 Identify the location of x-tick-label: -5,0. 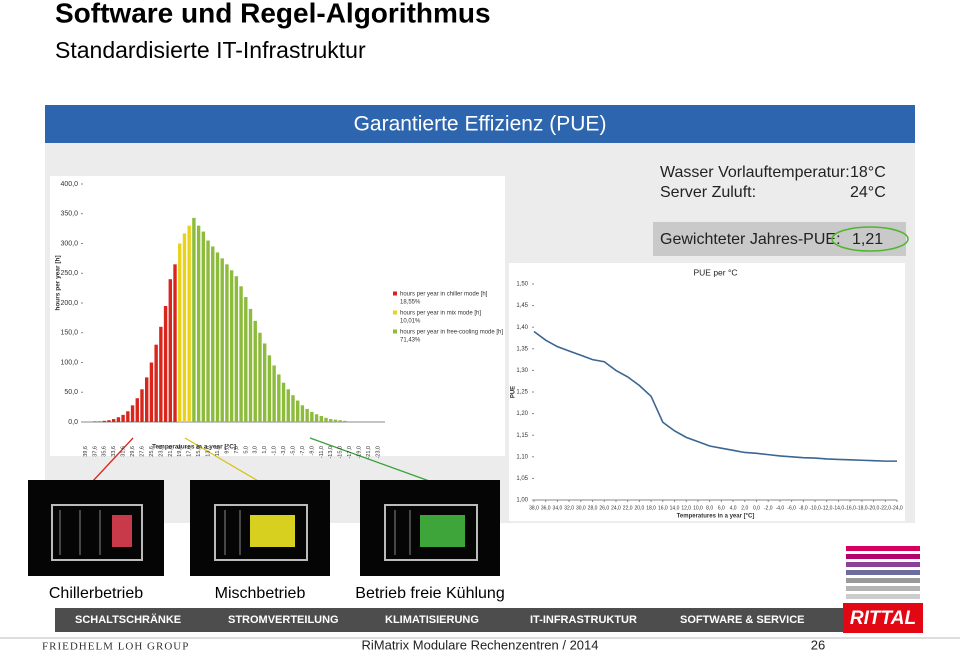
(293, 450).